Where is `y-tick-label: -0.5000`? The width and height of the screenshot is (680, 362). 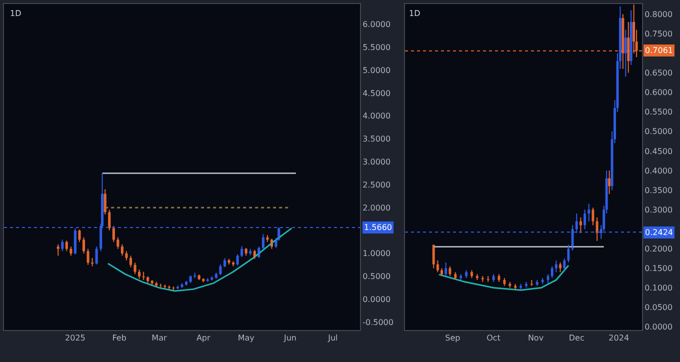
y-tick-label: -0.5000 is located at coordinates (378, 323).